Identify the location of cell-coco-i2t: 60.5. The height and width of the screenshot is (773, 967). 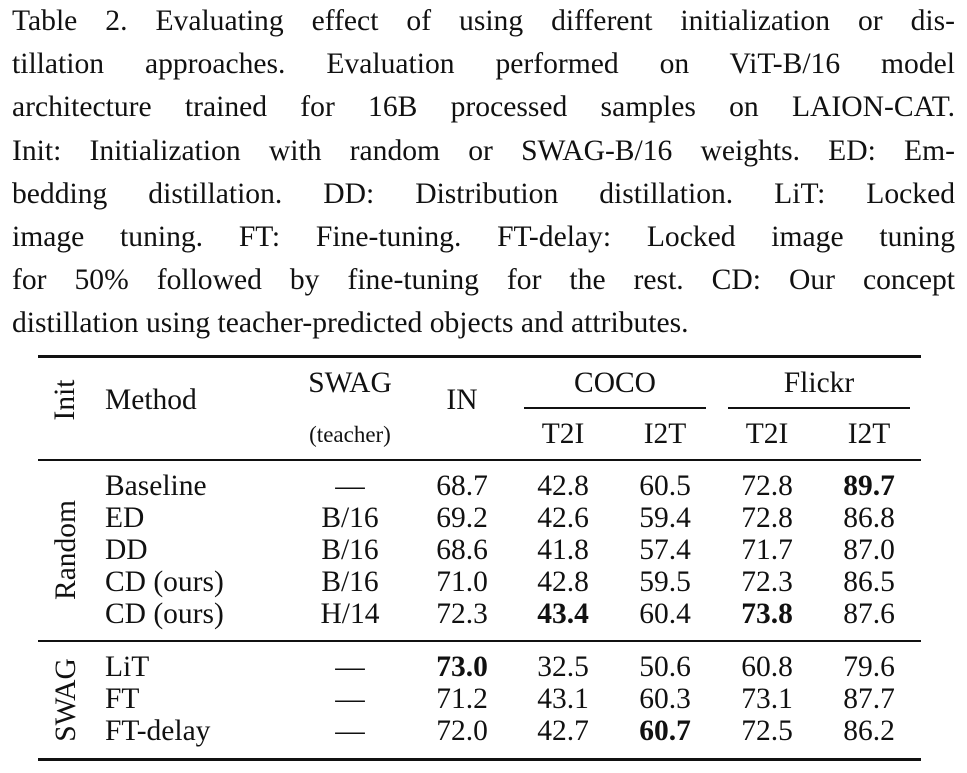
(665, 486).